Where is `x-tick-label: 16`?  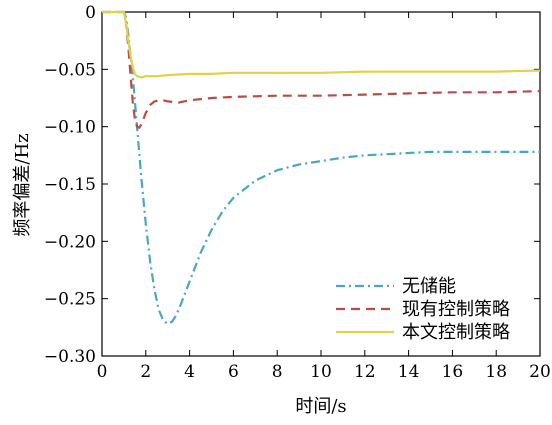
x-tick-label: 16 is located at coordinates (453, 372).